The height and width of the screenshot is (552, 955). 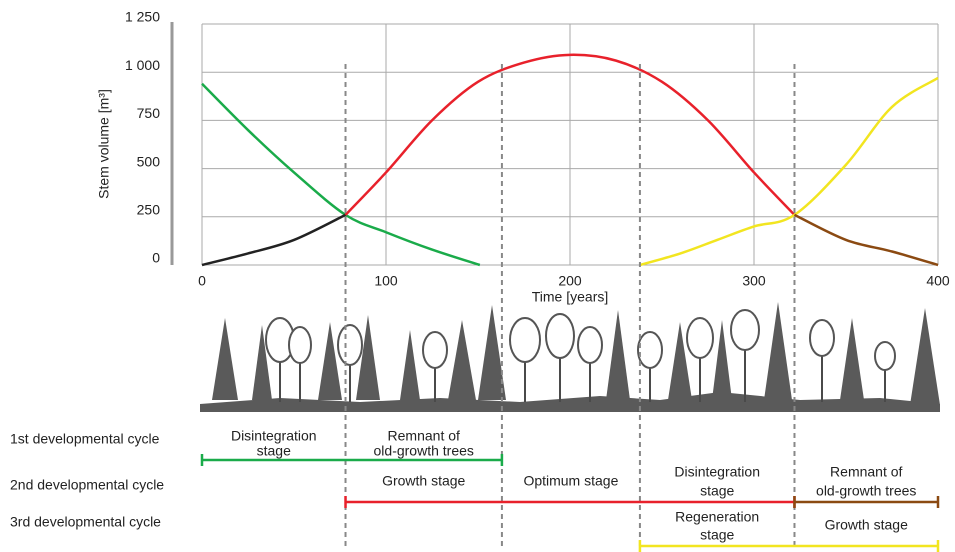 I want to click on cycle-label: 3rd developmental cycle, so click(x=85, y=522).